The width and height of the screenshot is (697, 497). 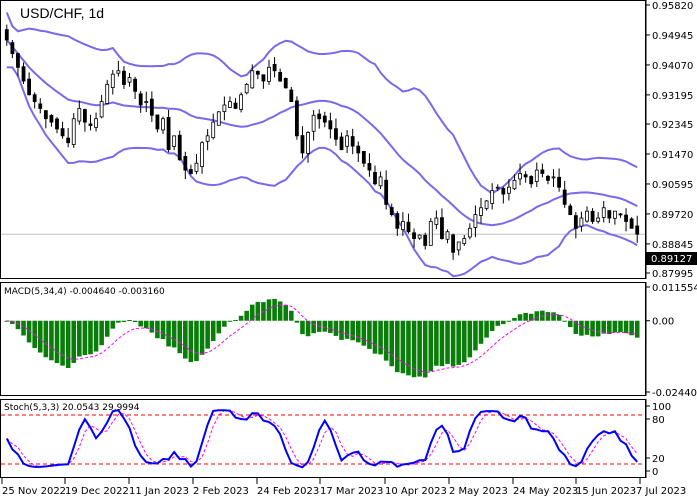 I want to click on price-tick: 0.92345, so click(x=672, y=125).